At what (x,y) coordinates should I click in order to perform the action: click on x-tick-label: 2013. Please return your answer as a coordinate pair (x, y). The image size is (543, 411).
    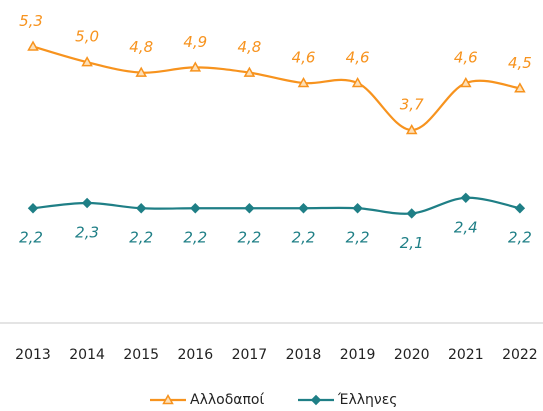
    Looking at the image, I should click on (33, 355).